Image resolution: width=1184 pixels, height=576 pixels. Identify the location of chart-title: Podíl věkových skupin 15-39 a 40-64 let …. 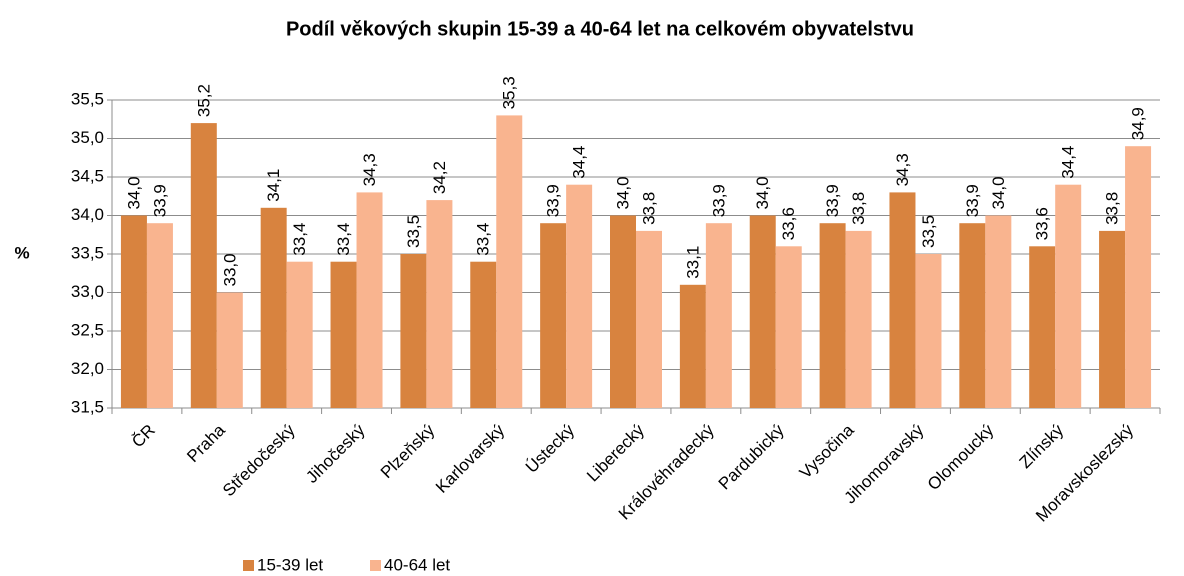
(600, 29).